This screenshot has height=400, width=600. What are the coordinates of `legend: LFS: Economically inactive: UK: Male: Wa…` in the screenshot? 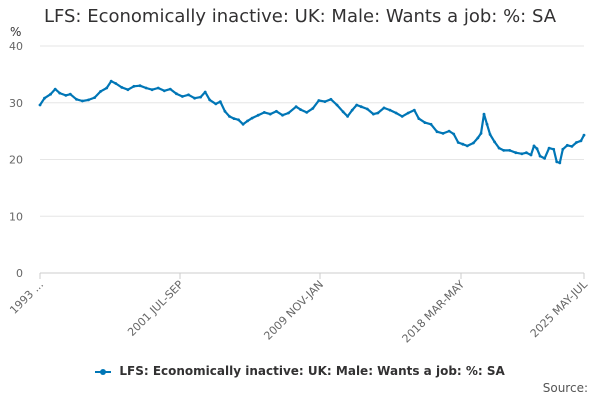 It's located at (300, 371).